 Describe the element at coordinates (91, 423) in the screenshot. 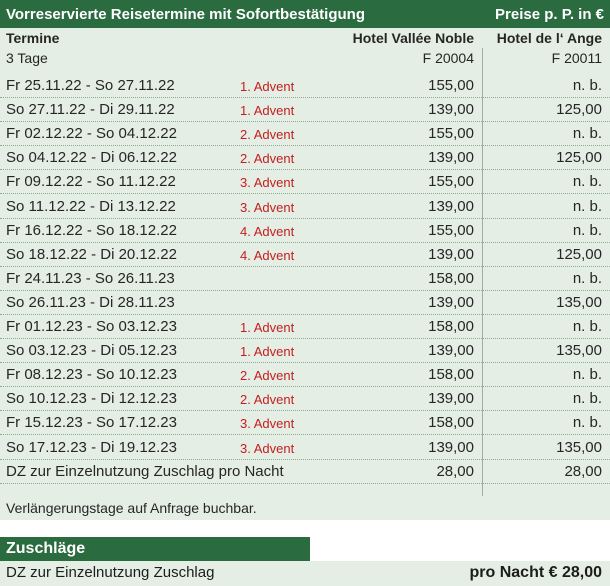

I see `row-date: Fr 15.12.23 - So 17.12.23` at that location.